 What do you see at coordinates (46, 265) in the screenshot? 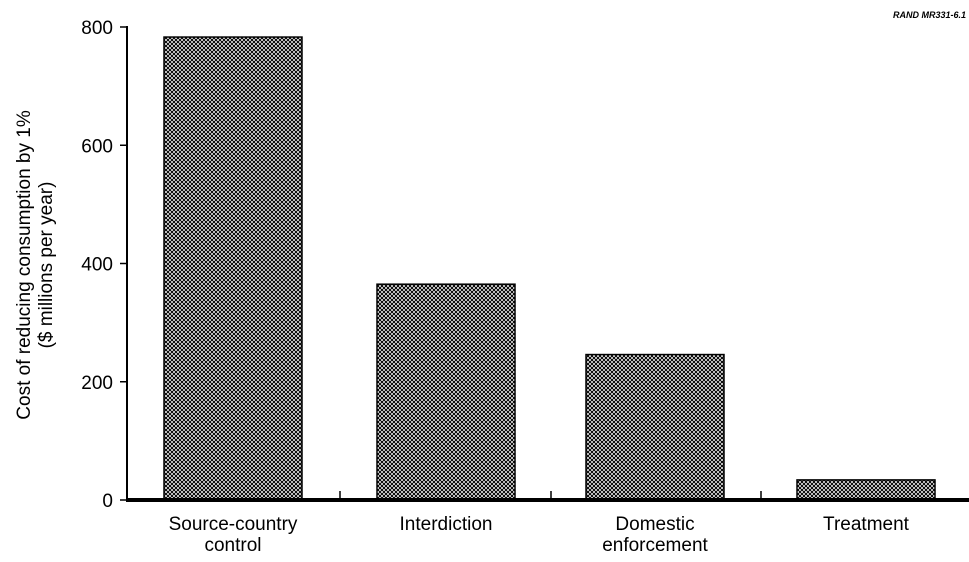
I see `y-axis-title-line: ($ millions per year)` at bounding box center [46, 265].